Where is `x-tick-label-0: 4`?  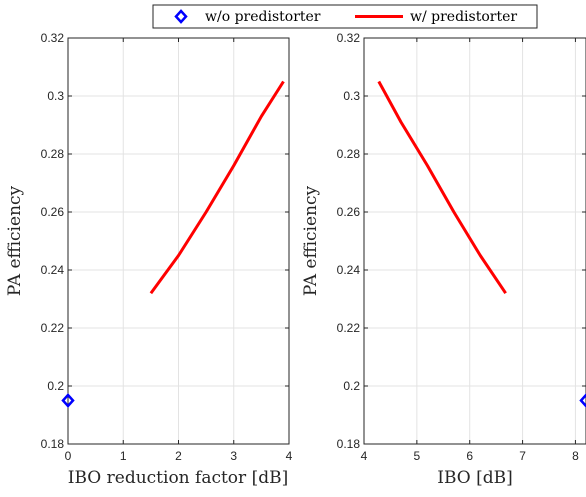 x-tick-label-0: 4 is located at coordinates (364, 456).